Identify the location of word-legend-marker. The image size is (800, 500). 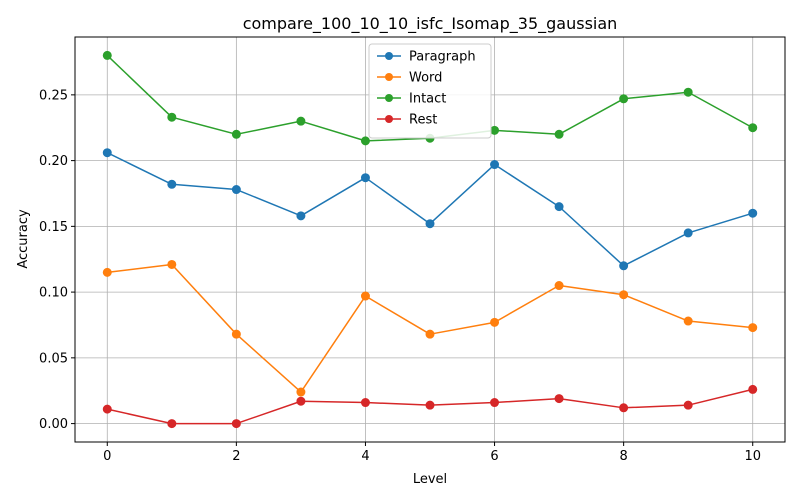
(389, 77).